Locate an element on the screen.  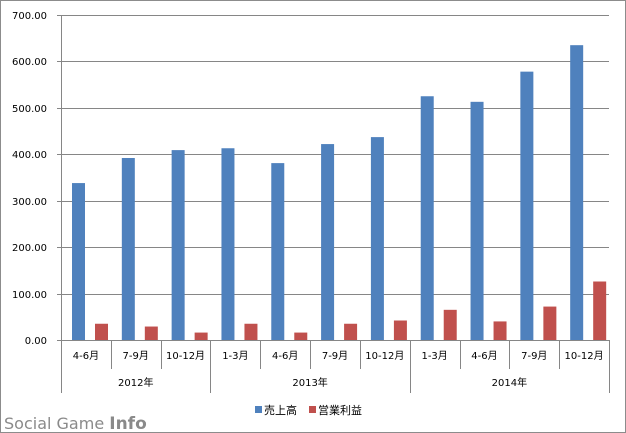
bar-営業利益-8 is located at coordinates (450, 324).